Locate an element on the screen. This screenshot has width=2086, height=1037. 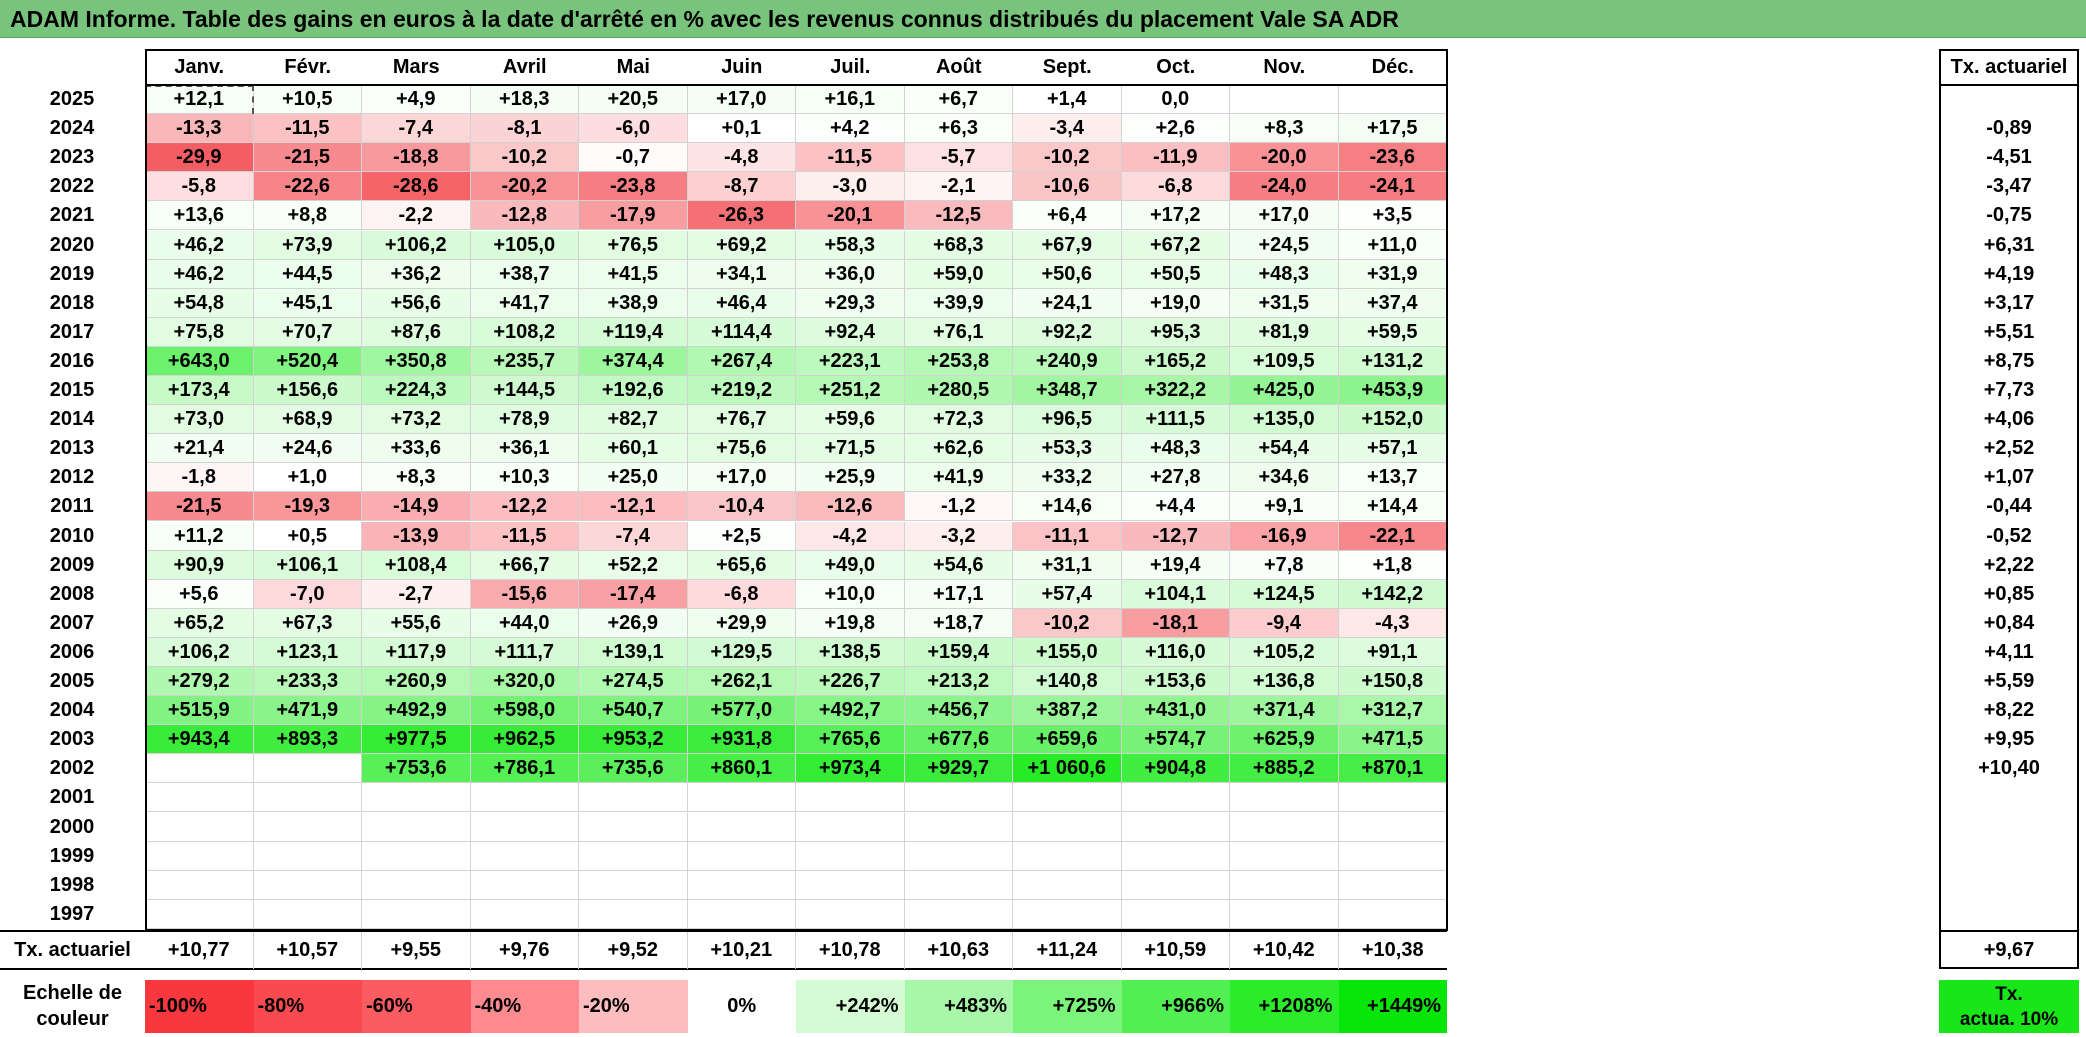
table-cell: -10,6 is located at coordinates (1067, 187).